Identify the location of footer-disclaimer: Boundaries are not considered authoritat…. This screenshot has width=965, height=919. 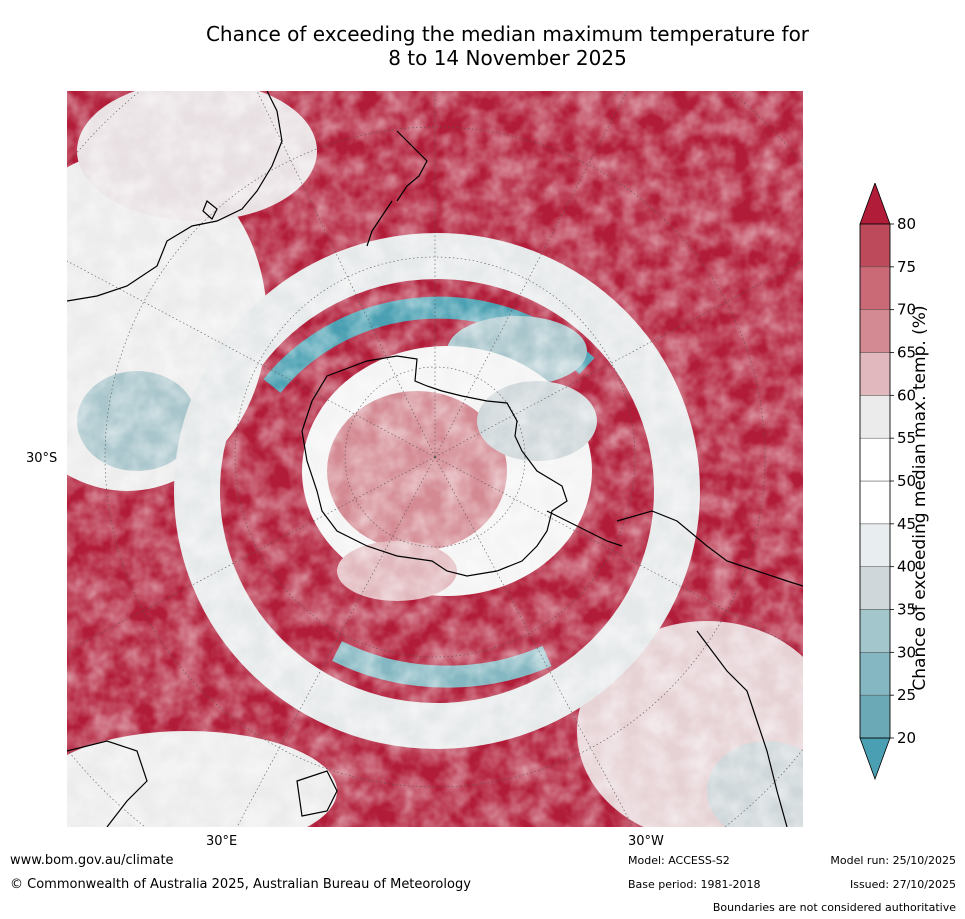
(834, 907).